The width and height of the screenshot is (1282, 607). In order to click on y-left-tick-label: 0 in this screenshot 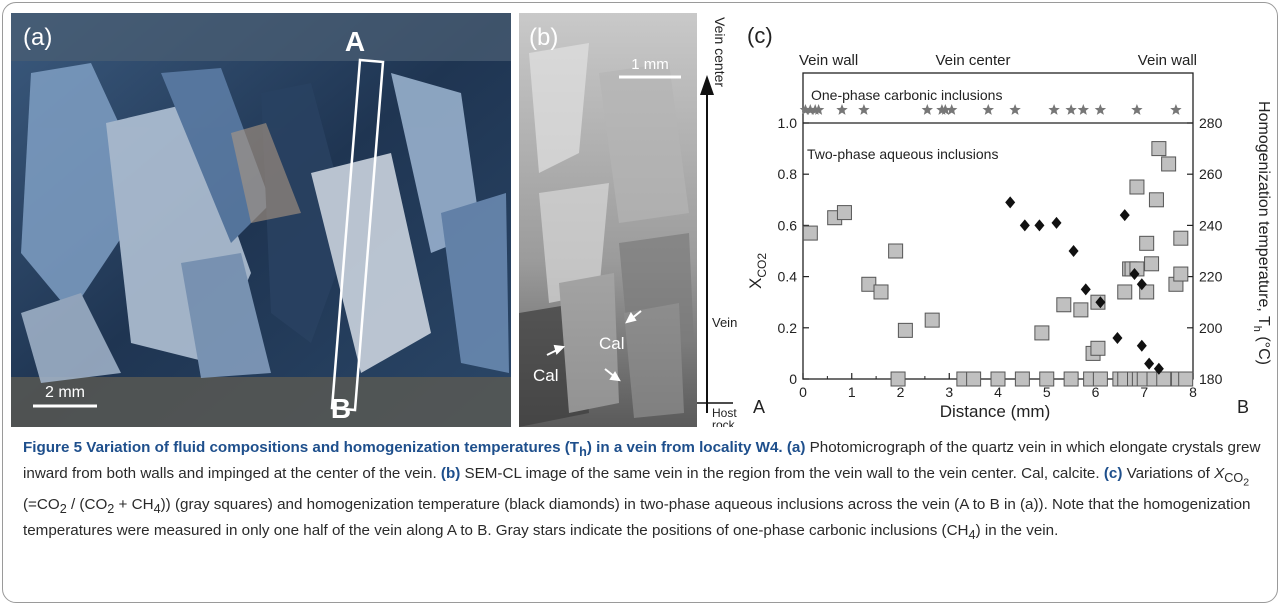, I will do `click(793, 379)`.